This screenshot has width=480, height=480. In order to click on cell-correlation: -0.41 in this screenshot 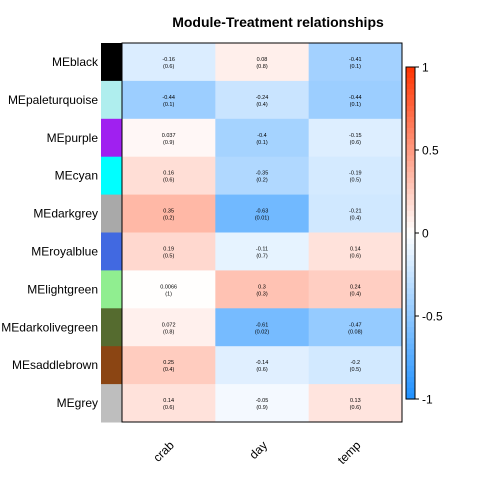, I will do `click(355, 60)`.